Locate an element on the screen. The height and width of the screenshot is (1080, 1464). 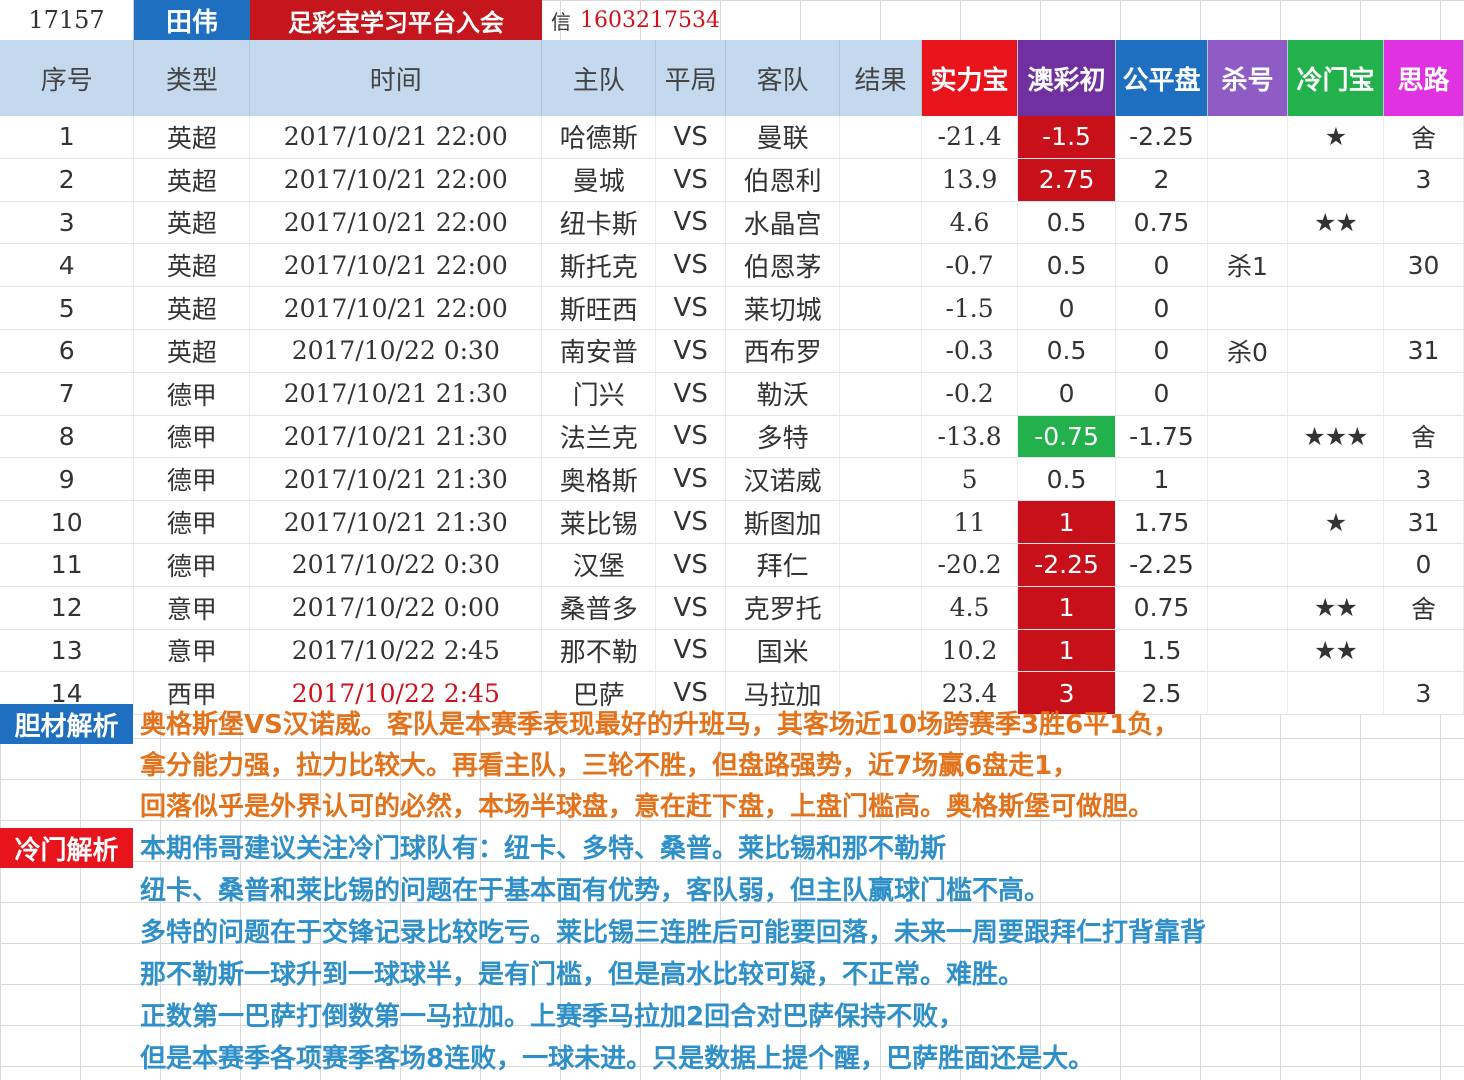
cell-league: 西甲 is located at coordinates (192, 693).